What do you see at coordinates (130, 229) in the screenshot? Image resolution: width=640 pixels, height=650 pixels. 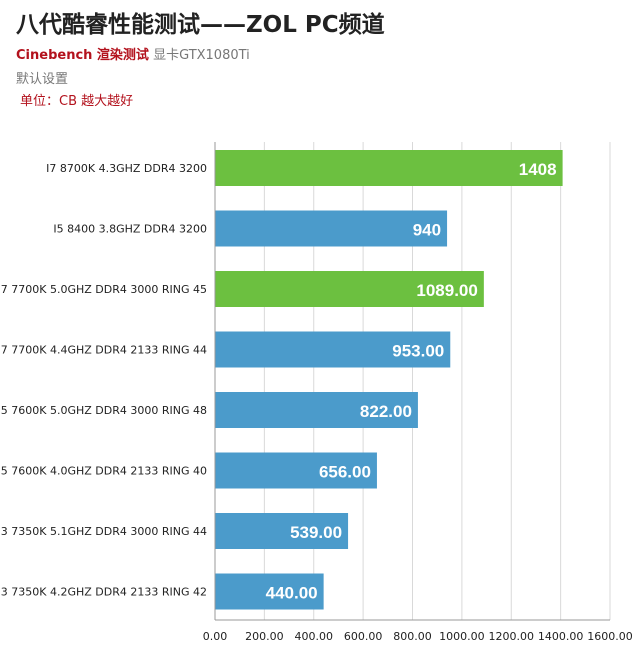 I see `category-label: I5 8400 3.8GHZ DDR4 3200` at bounding box center [130, 229].